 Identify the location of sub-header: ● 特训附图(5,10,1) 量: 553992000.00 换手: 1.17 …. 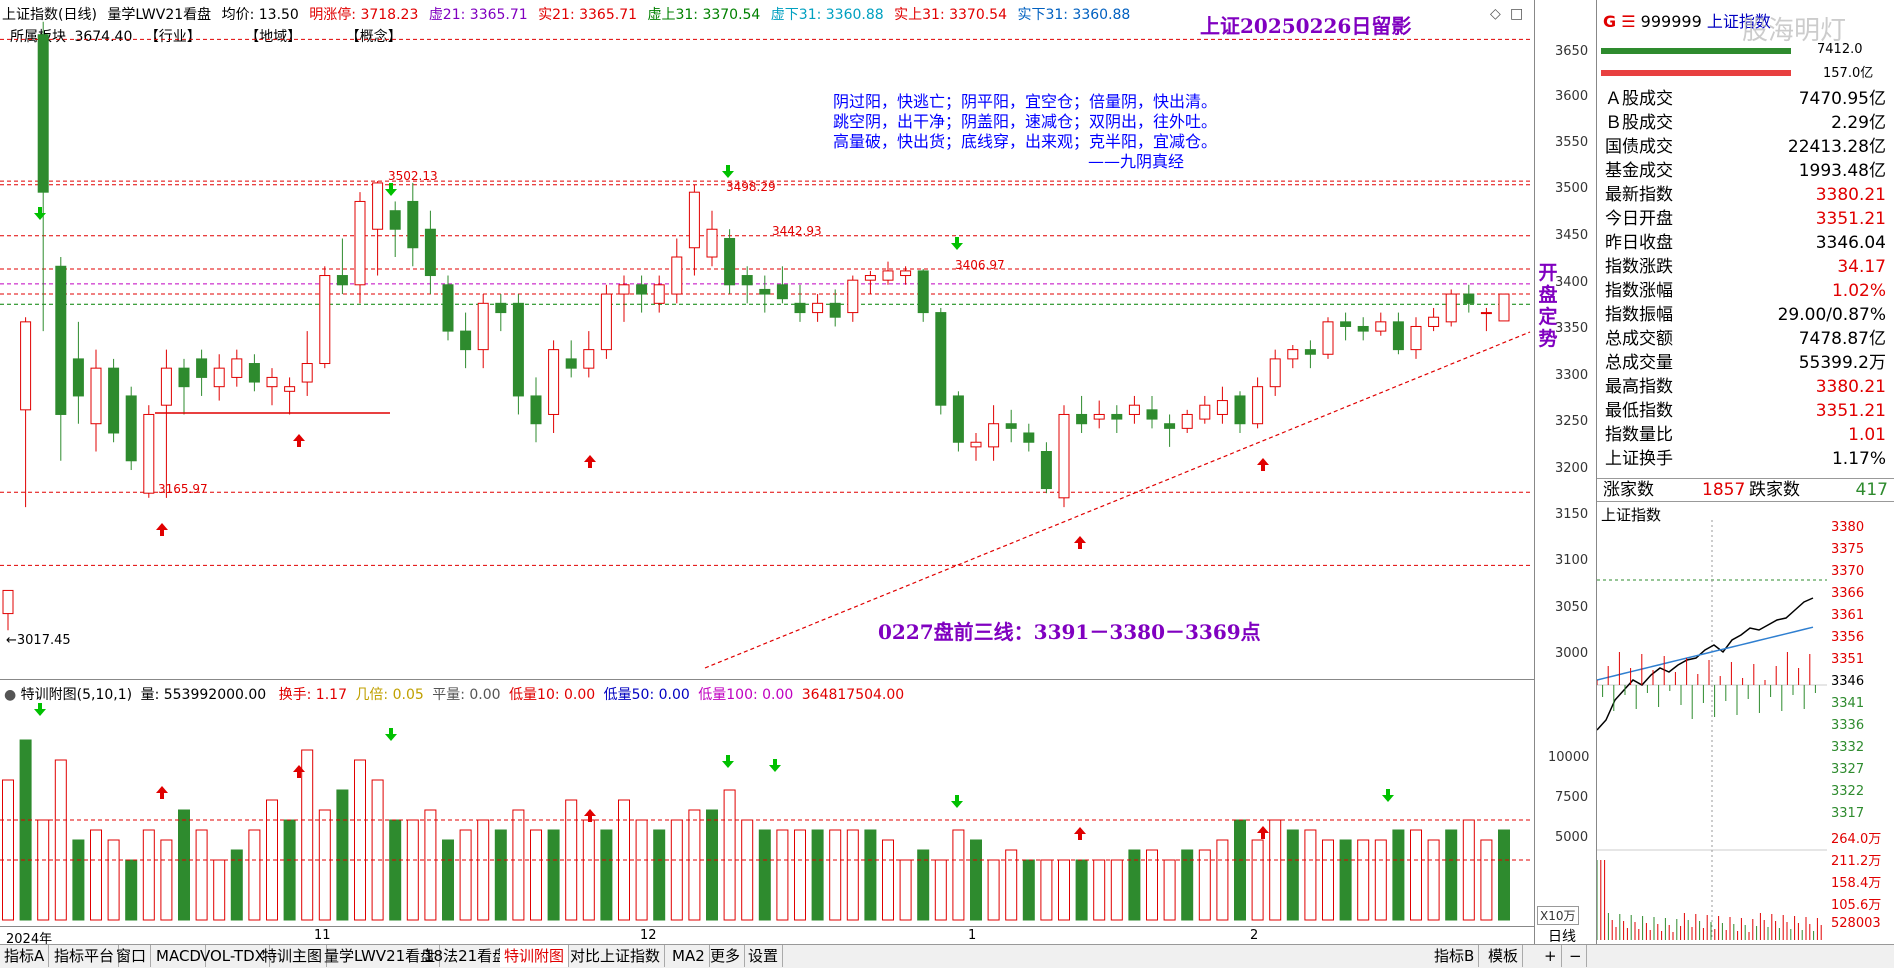
(454, 694).